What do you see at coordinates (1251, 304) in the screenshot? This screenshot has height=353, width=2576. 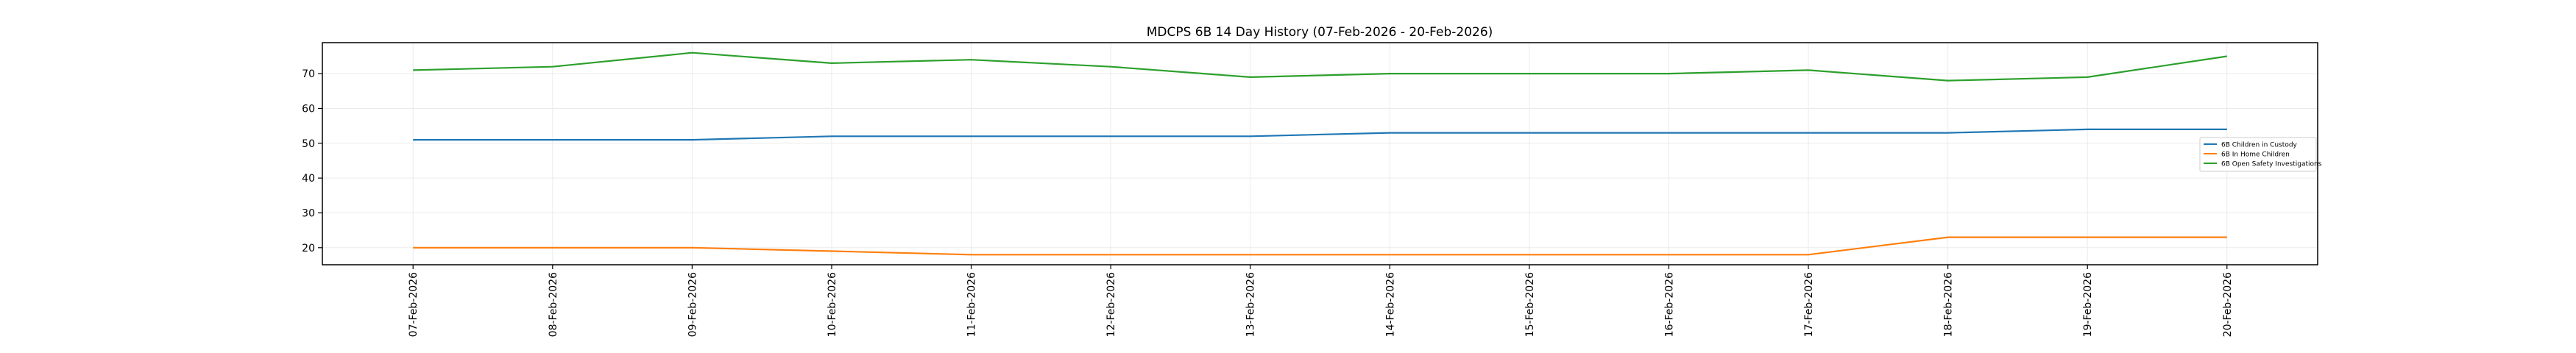 I see `x-tick-label: 13-Feb-2026` at bounding box center [1251, 304].